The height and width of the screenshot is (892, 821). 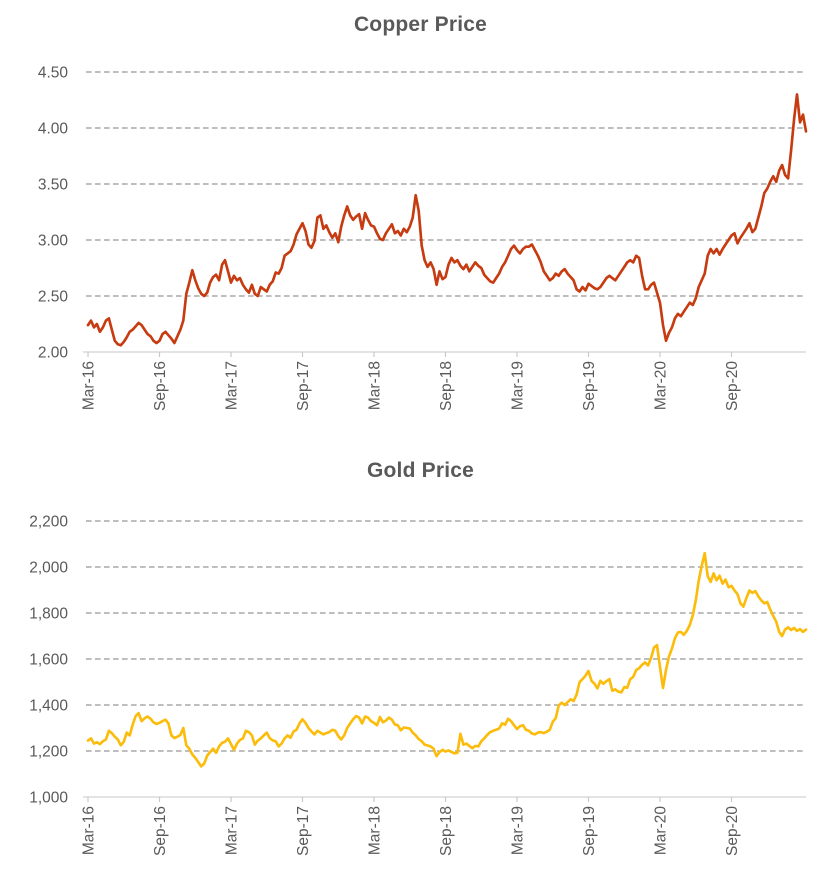 What do you see at coordinates (53, 353) in the screenshot?
I see `y-axis-tick-label: 2.00` at bounding box center [53, 353].